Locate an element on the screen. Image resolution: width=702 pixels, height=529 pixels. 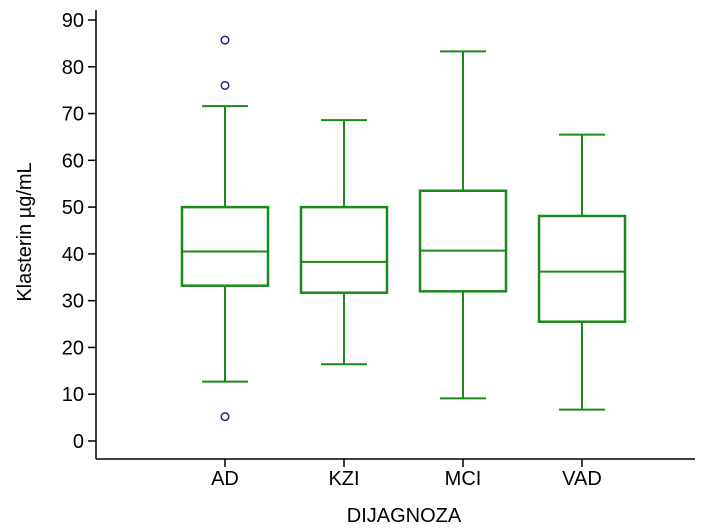
y-tick-label: 60 is located at coordinates (73, 161).